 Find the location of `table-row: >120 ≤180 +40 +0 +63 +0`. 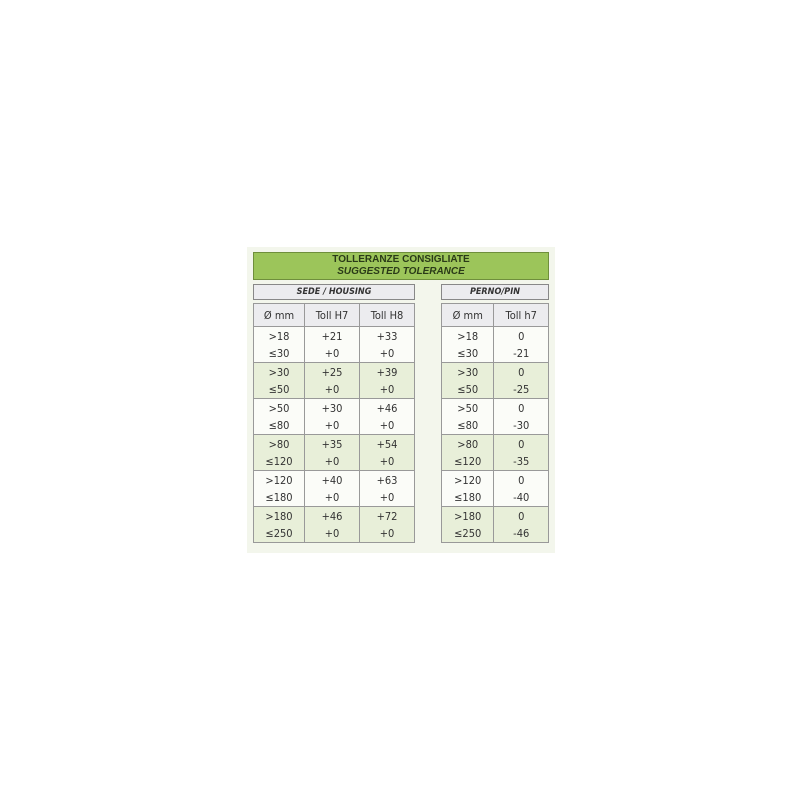

table-row: >120 ≤180 +40 +0 +63 +0 is located at coordinates (333, 488).